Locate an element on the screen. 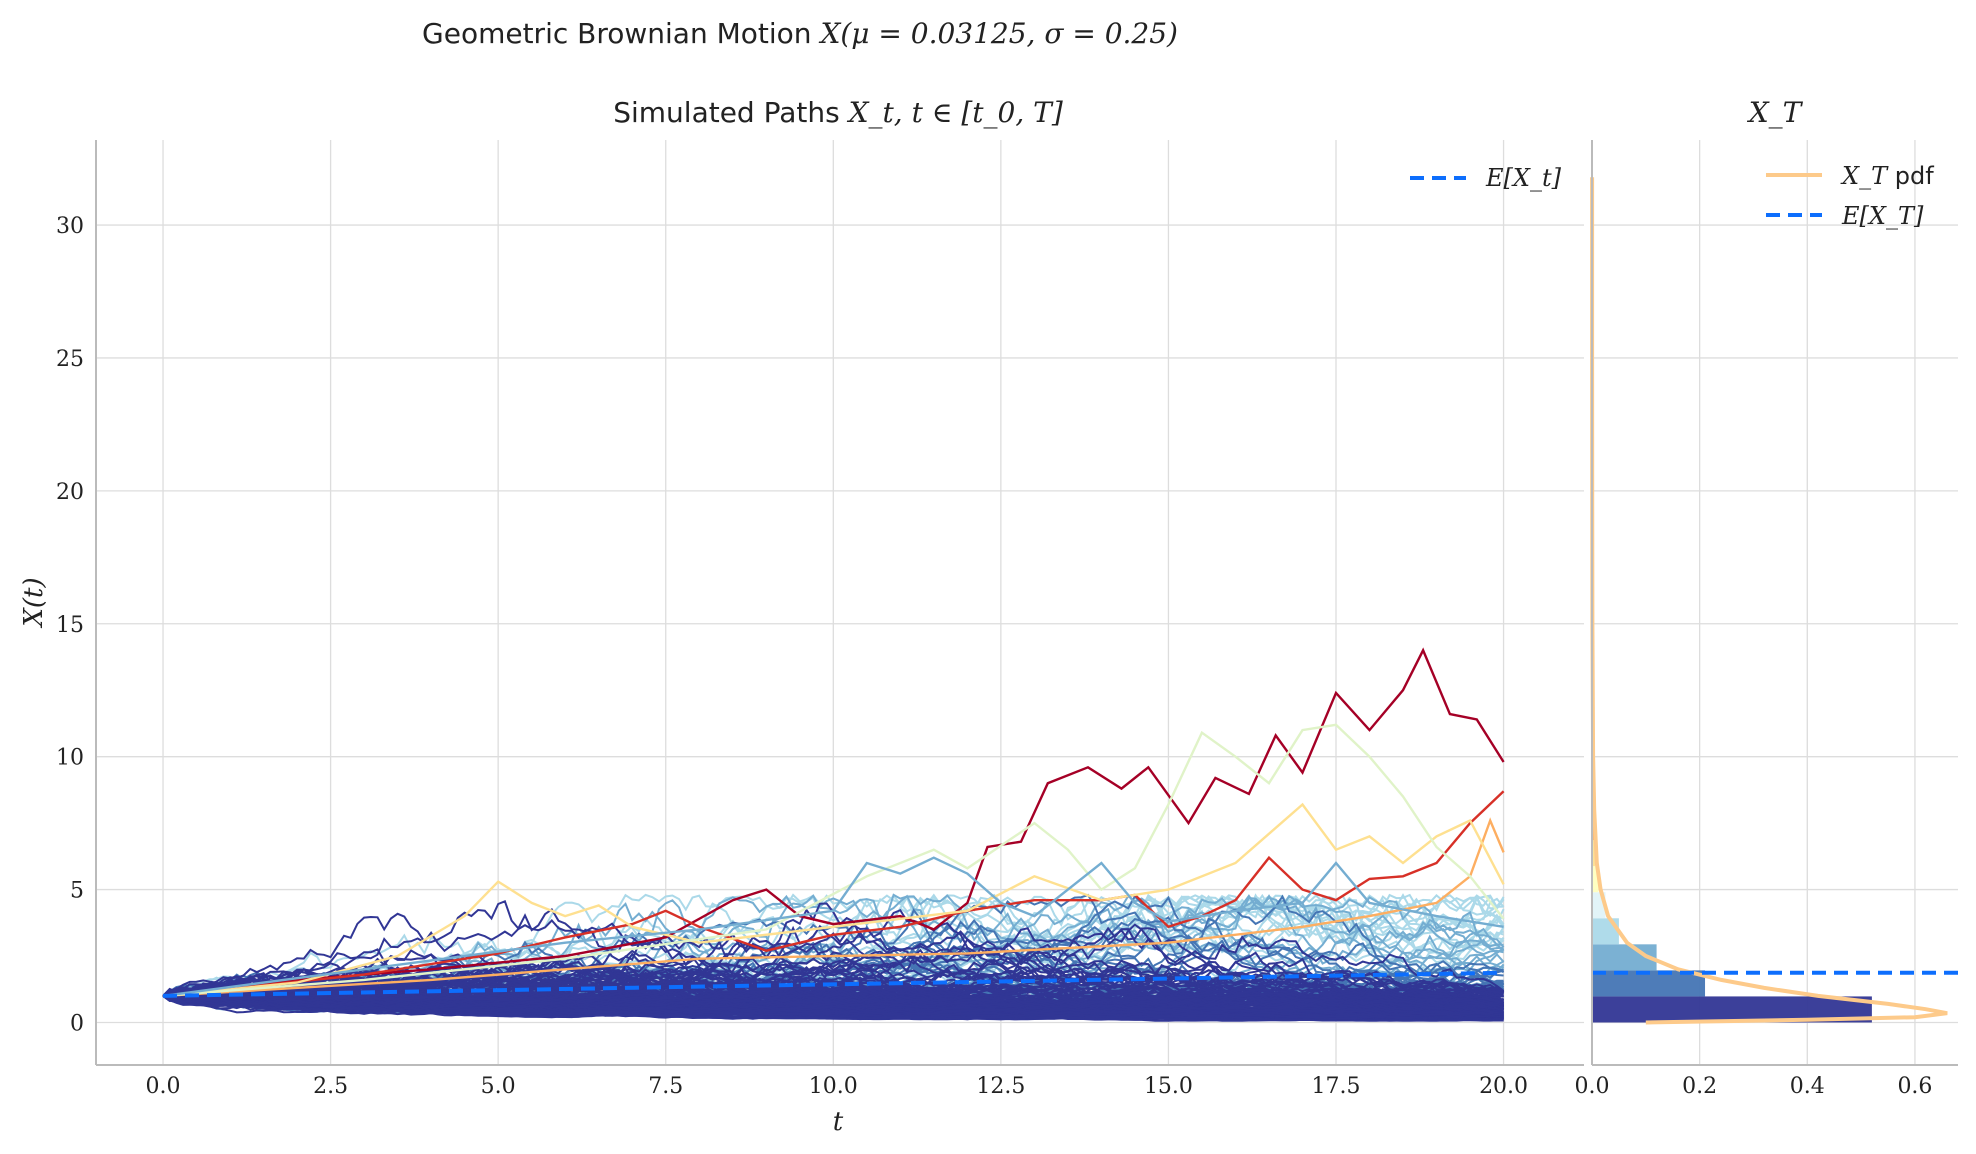  paths-y-tick-label: 25 is located at coordinates (70, 359).